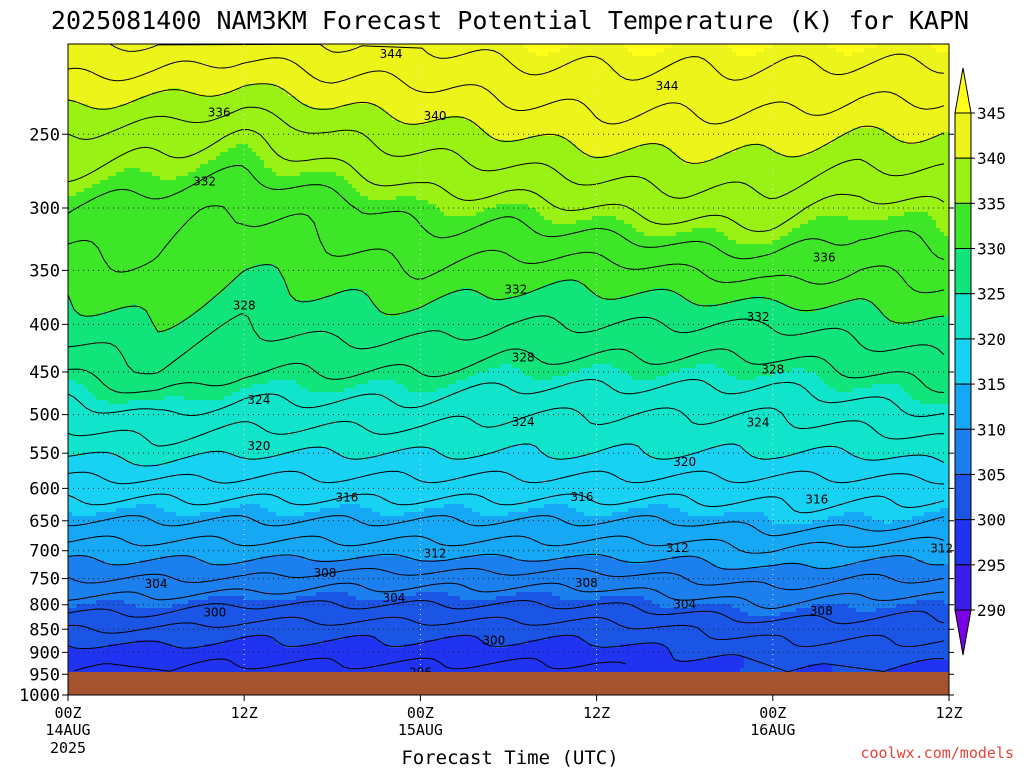 This screenshot has height=768, width=1024. Describe the element at coordinates (391, 54) in the screenshot. I see `contour-label: 344` at that location.